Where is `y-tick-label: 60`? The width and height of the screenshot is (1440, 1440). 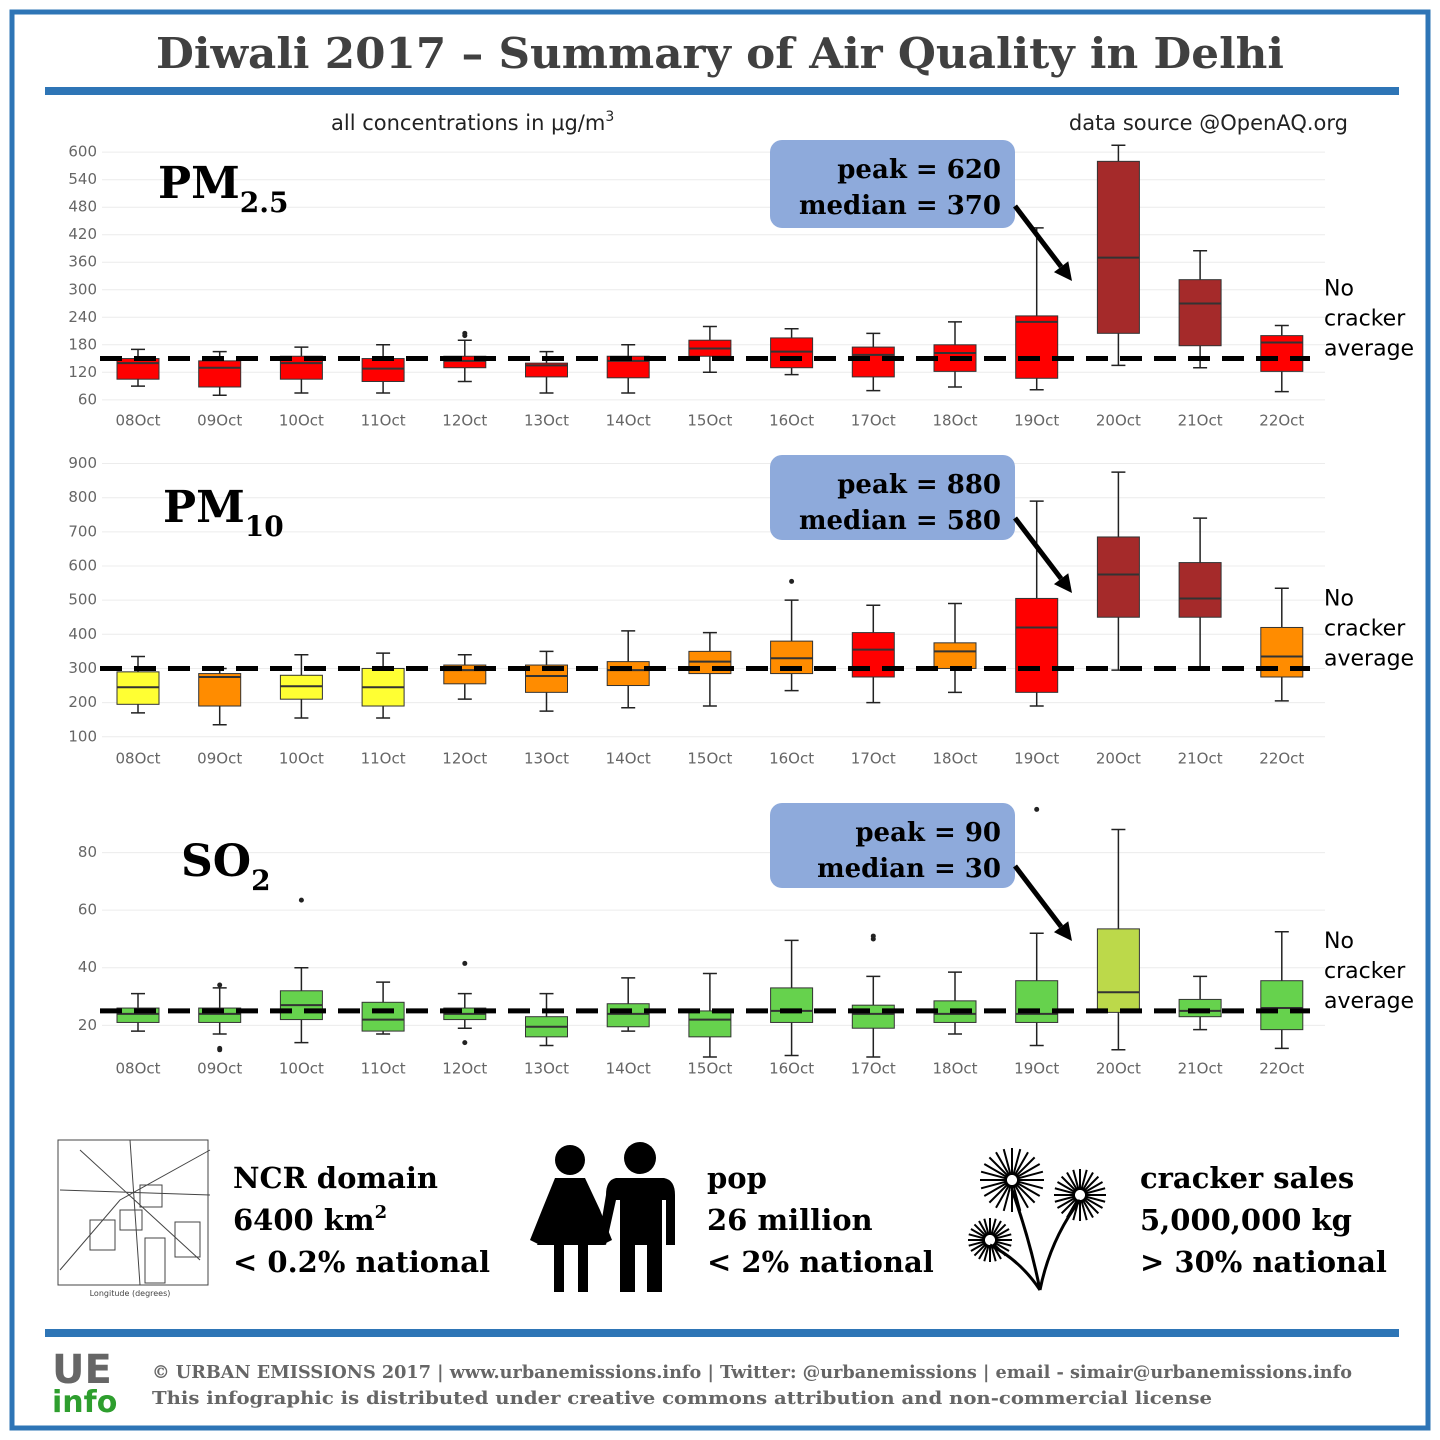
y-tick-label: 60 is located at coordinates (87, 910).